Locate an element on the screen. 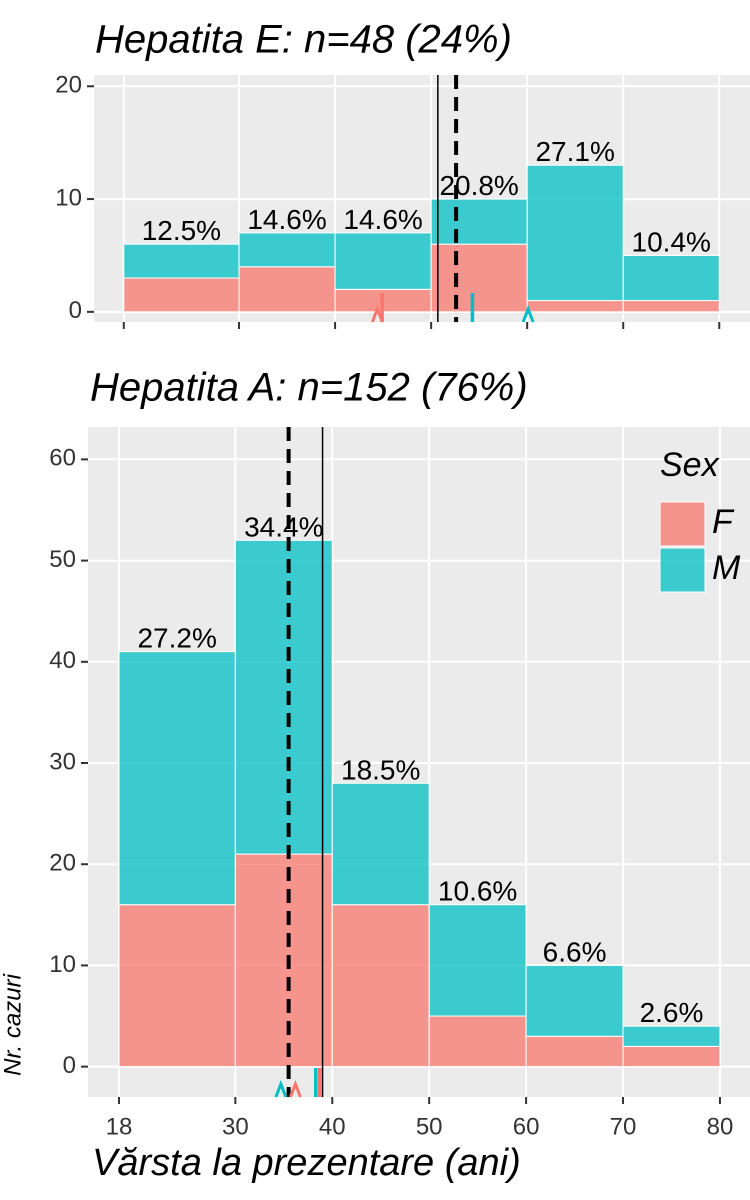 Image resolution: width=750 pixels, height=1200 pixels. x-tick-label: 80 is located at coordinates (720, 1126).